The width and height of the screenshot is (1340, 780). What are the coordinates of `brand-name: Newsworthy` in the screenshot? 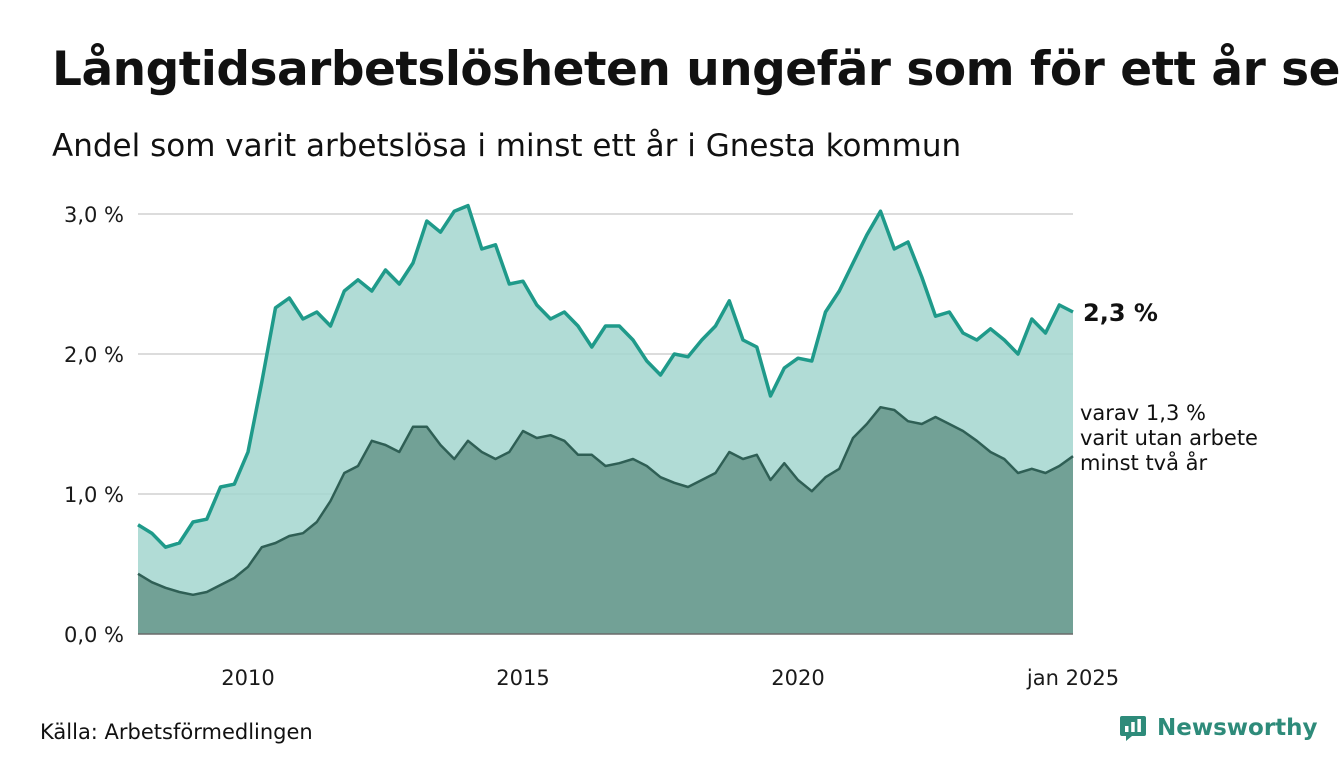 It's located at (1237, 728).